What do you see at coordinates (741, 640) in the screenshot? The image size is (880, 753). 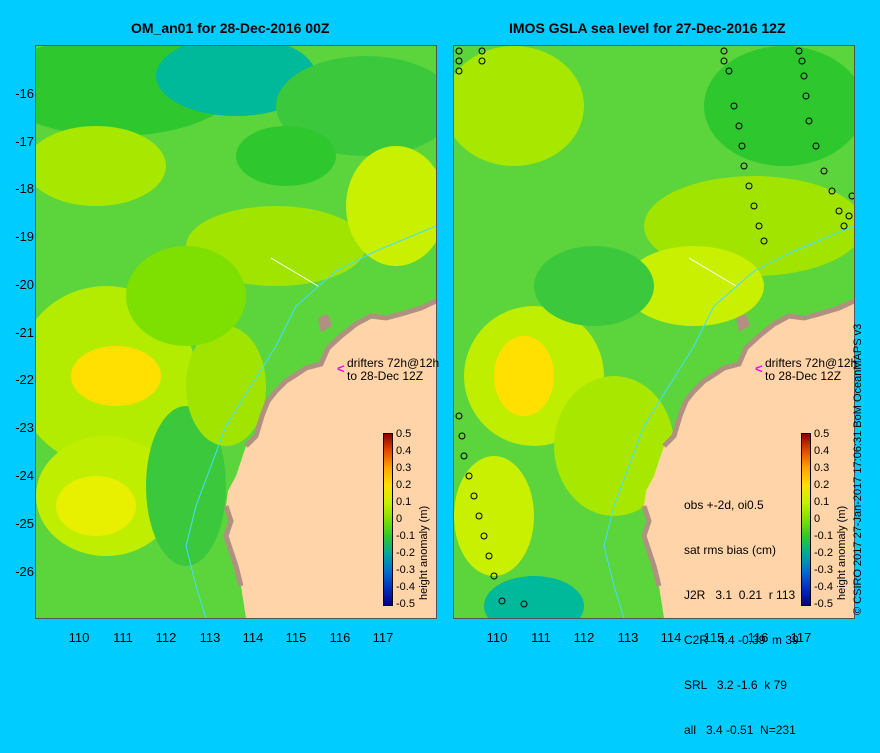 I see `stats-row: C2R 4.4 -0.39 m 39` at bounding box center [741, 640].